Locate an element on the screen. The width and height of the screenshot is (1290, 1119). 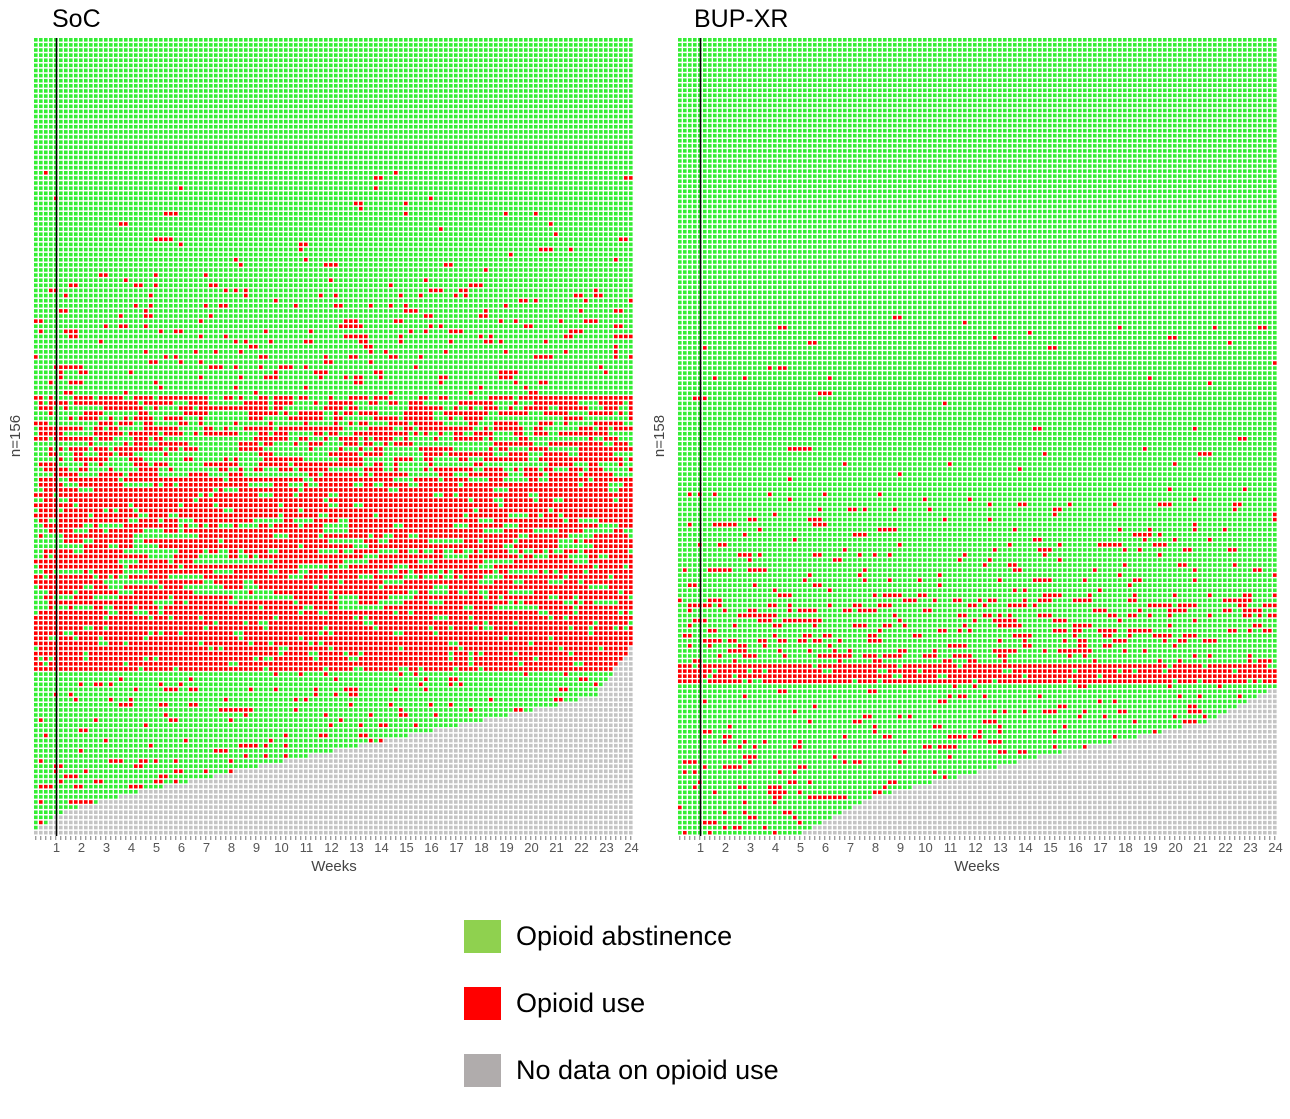
heatmap-row is located at coordinates (333, 121).